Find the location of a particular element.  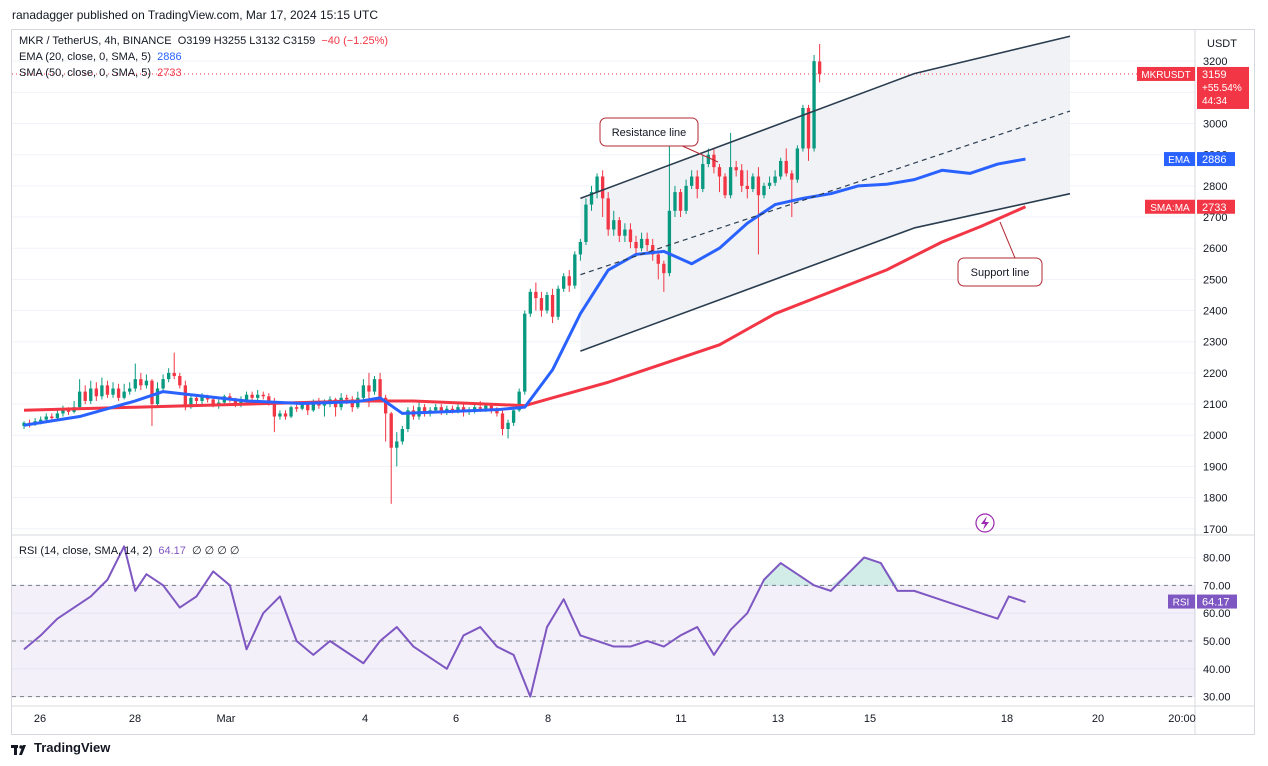

rsi-overbought-fill is located at coordinates (830, 571).